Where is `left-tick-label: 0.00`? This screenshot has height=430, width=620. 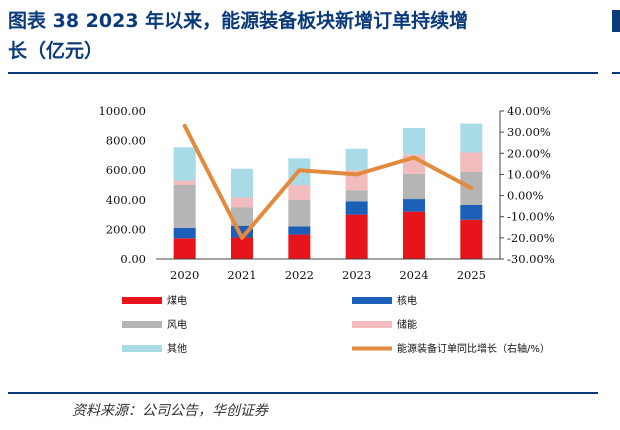
left-tick-label: 0.00 is located at coordinates (133, 259).